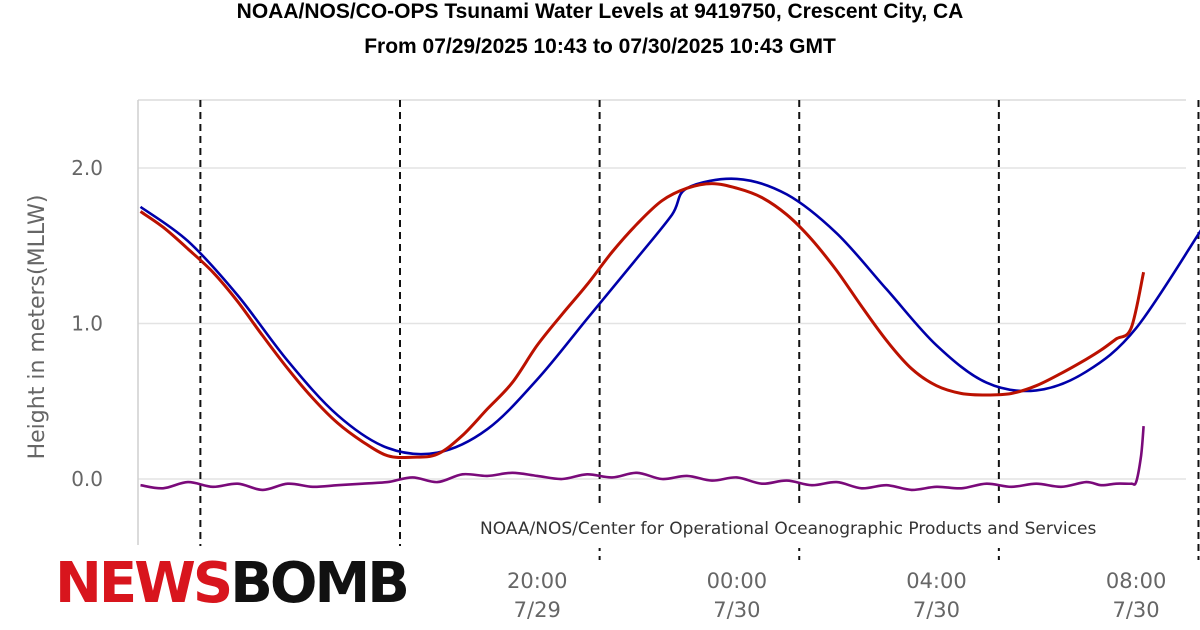  I want to click on logo-part-bomb: BOMB, so click(320, 583).